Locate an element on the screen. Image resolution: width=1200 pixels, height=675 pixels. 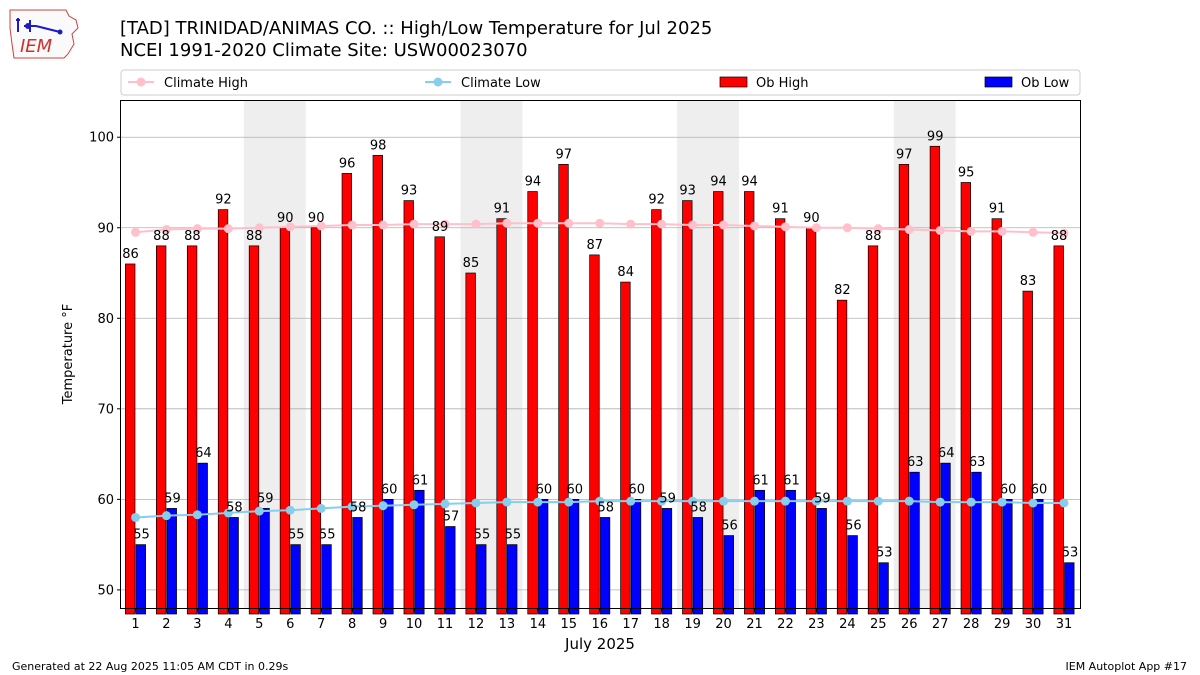
x-tick-label: 23 is located at coordinates (816, 624).